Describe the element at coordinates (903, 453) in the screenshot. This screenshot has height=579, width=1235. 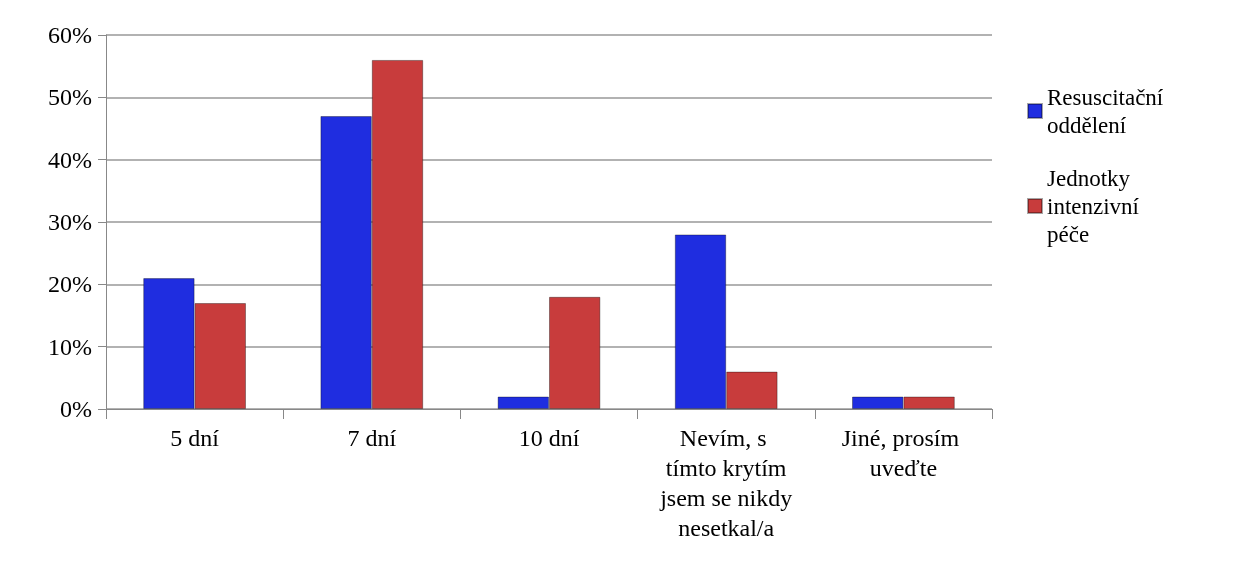
I see `x-tick-label: Jiné, prosím uveďte` at that location.